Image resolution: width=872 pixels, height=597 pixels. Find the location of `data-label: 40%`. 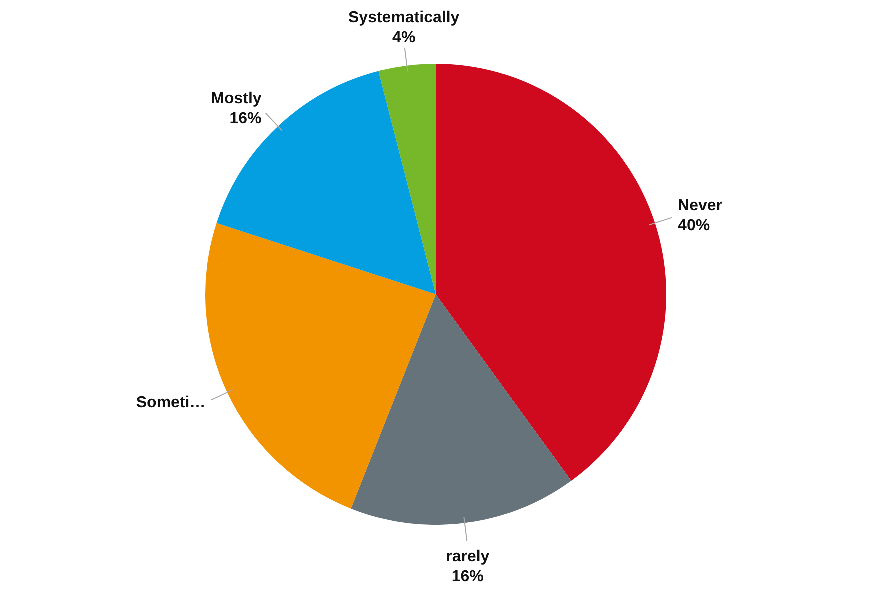

data-label: 40% is located at coordinates (694, 225).